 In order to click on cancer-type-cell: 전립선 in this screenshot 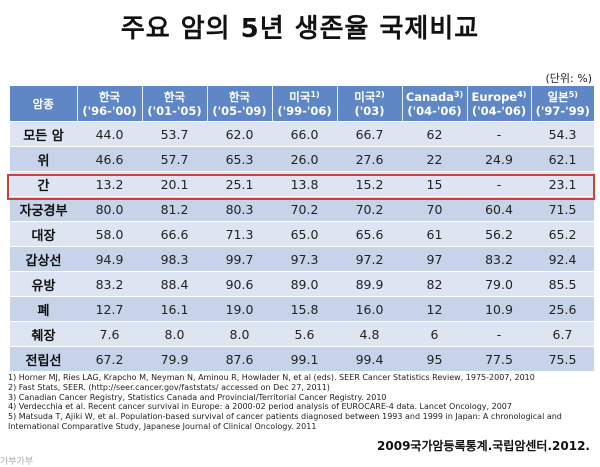, I will do `click(43, 358)`.